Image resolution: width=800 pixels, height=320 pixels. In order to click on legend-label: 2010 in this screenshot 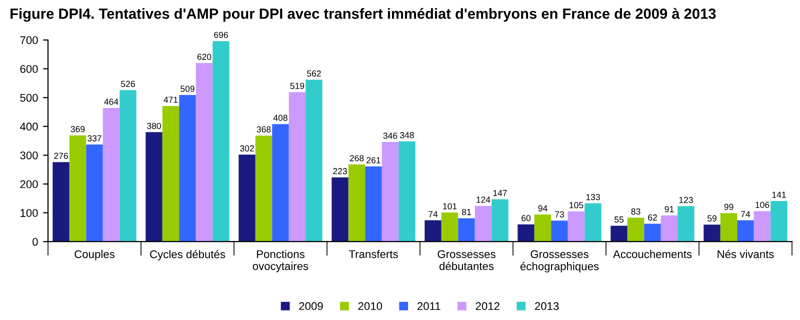, I will do `click(370, 306)`.